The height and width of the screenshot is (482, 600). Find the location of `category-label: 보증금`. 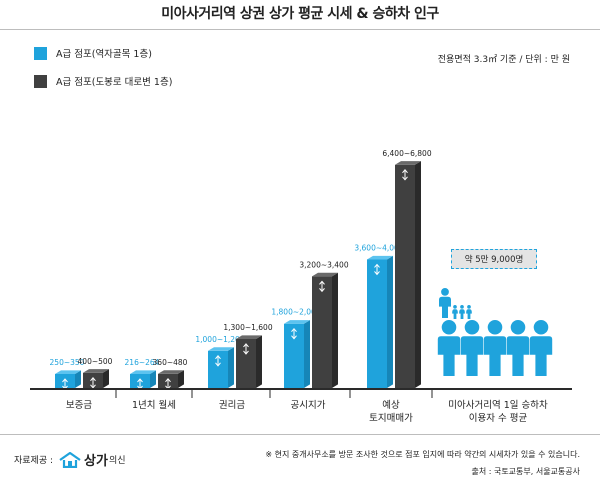

category-label: 보증금 is located at coordinates (79, 405).